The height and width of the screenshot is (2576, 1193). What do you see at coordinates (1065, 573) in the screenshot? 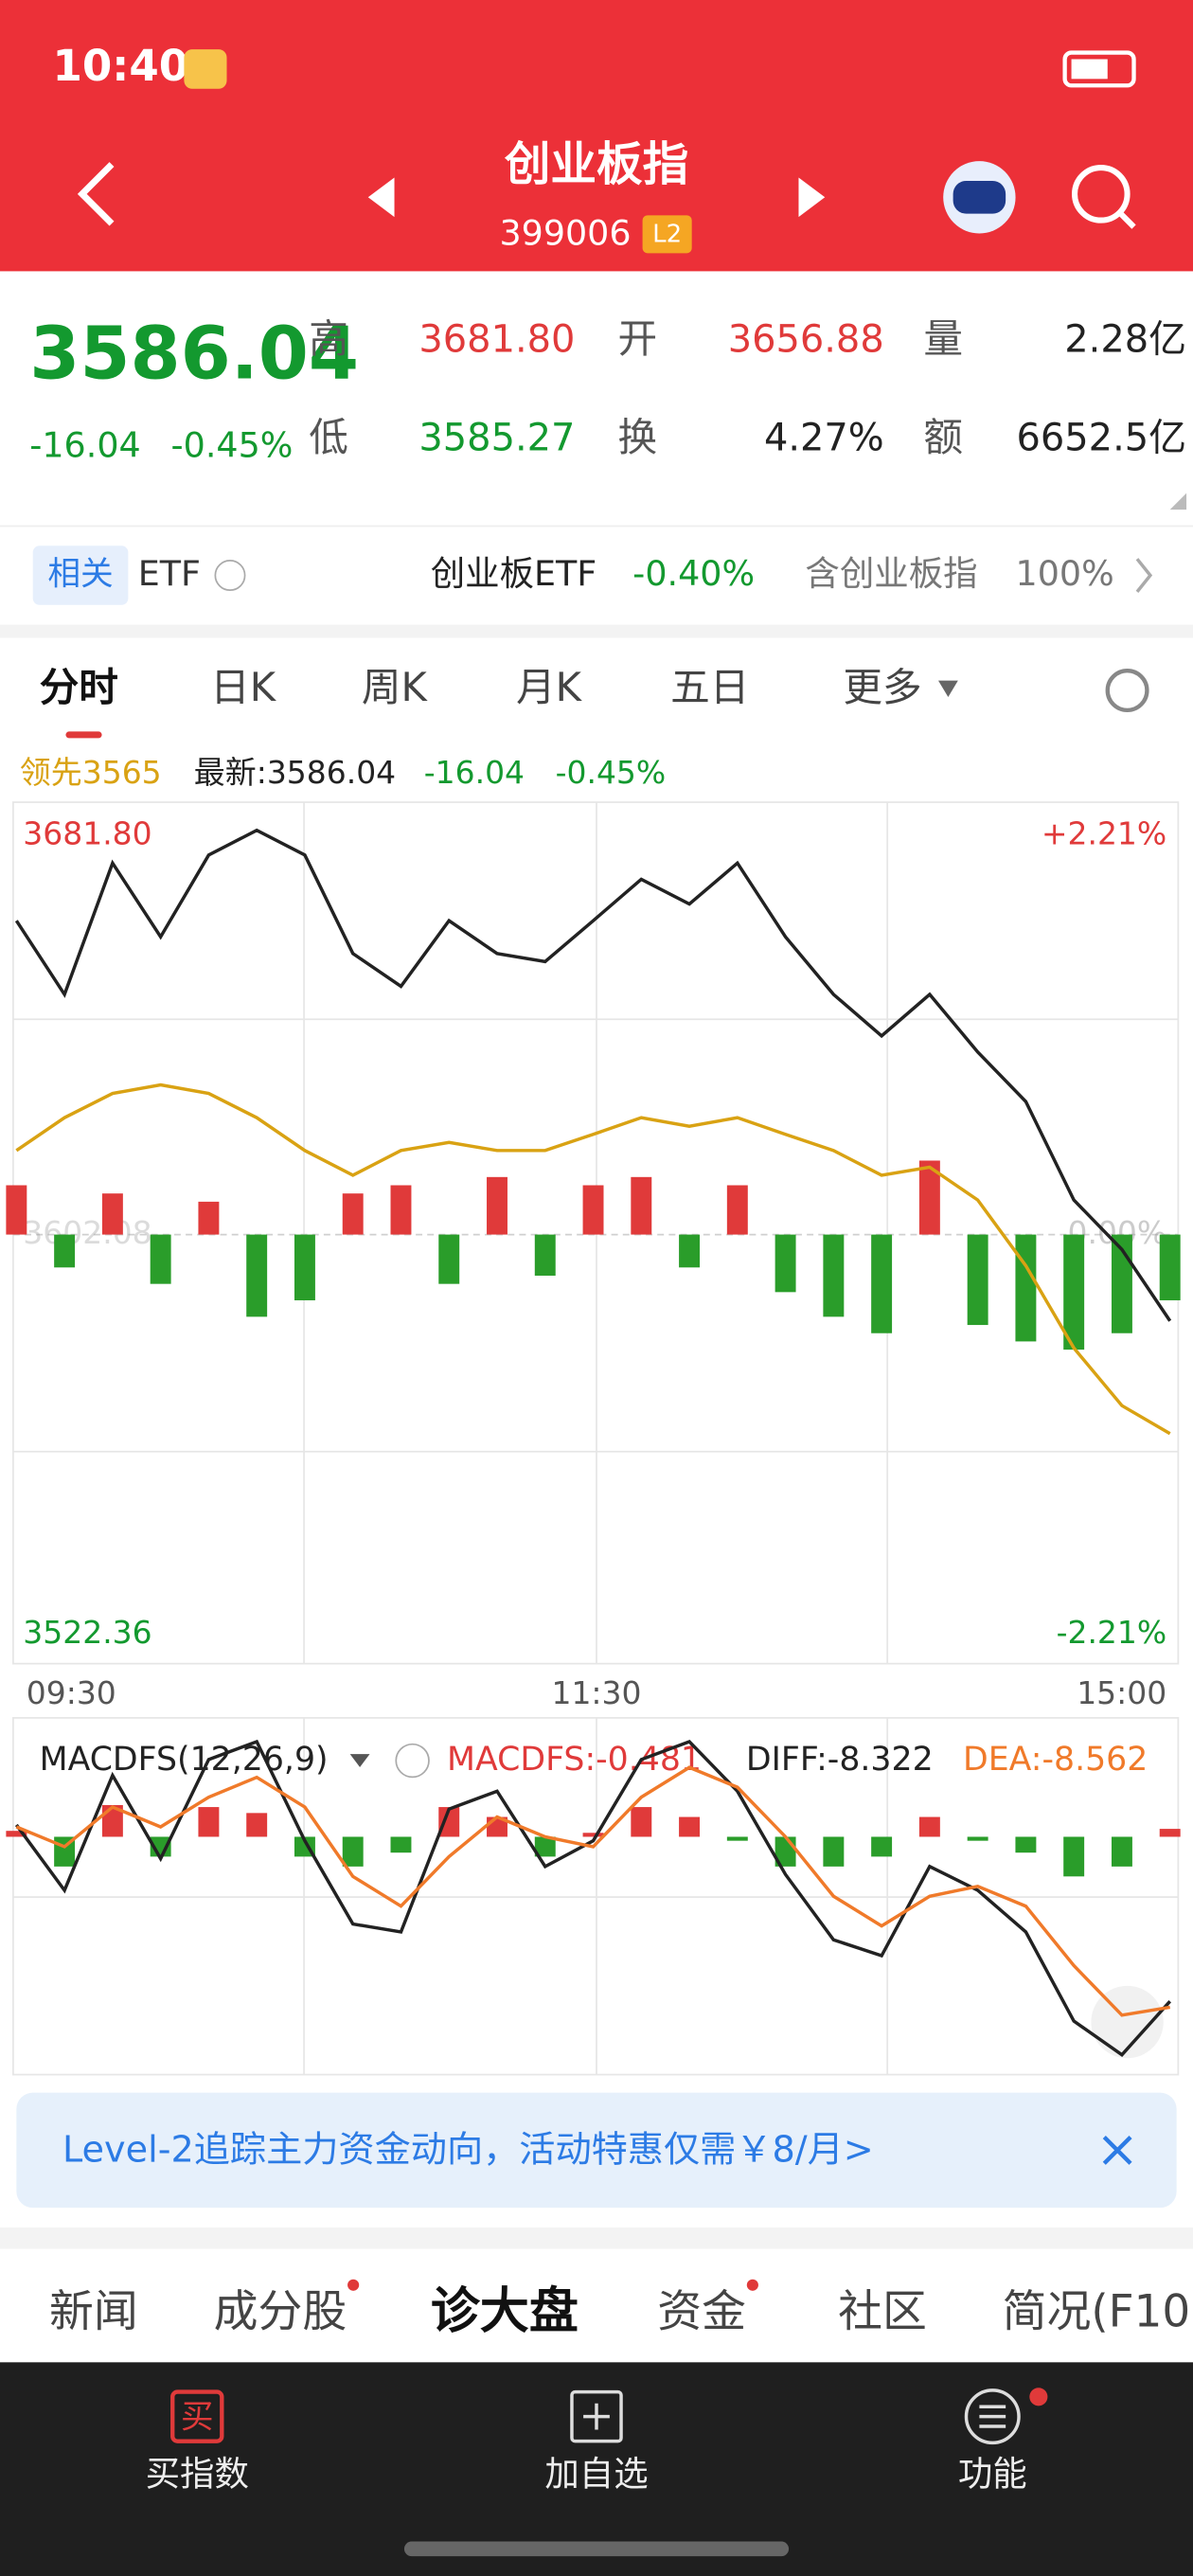
I see `weight: 100%` at bounding box center [1065, 573].